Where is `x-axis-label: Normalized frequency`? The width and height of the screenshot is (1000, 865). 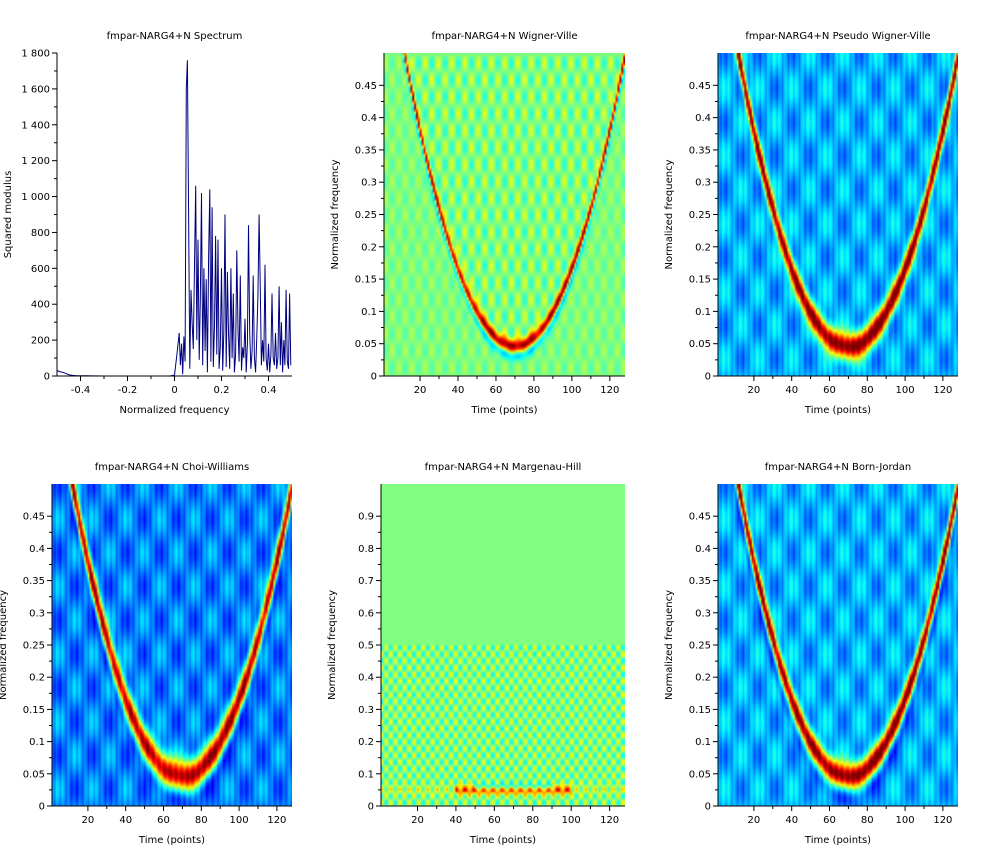 x-axis-label: Normalized frequency is located at coordinates (174, 410).